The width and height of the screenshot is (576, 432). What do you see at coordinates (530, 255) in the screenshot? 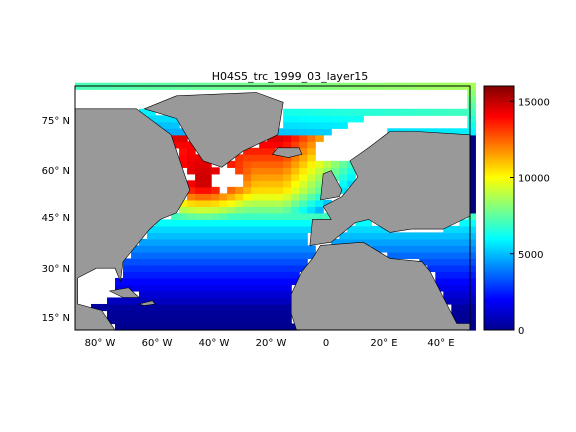
I see `colorbar-tick-label: 5000` at bounding box center [530, 255].